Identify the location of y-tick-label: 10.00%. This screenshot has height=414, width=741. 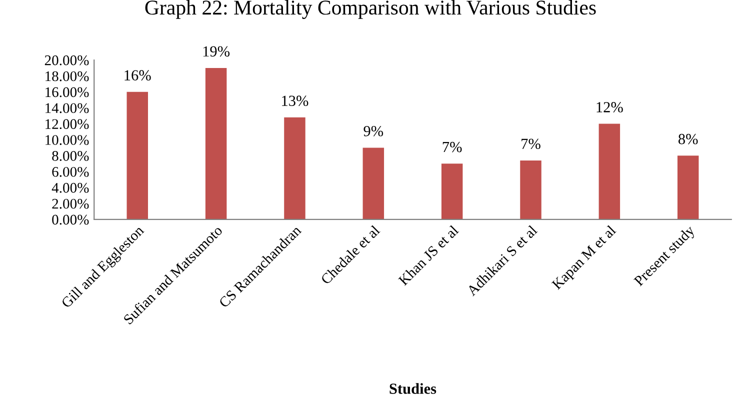
(67, 140).